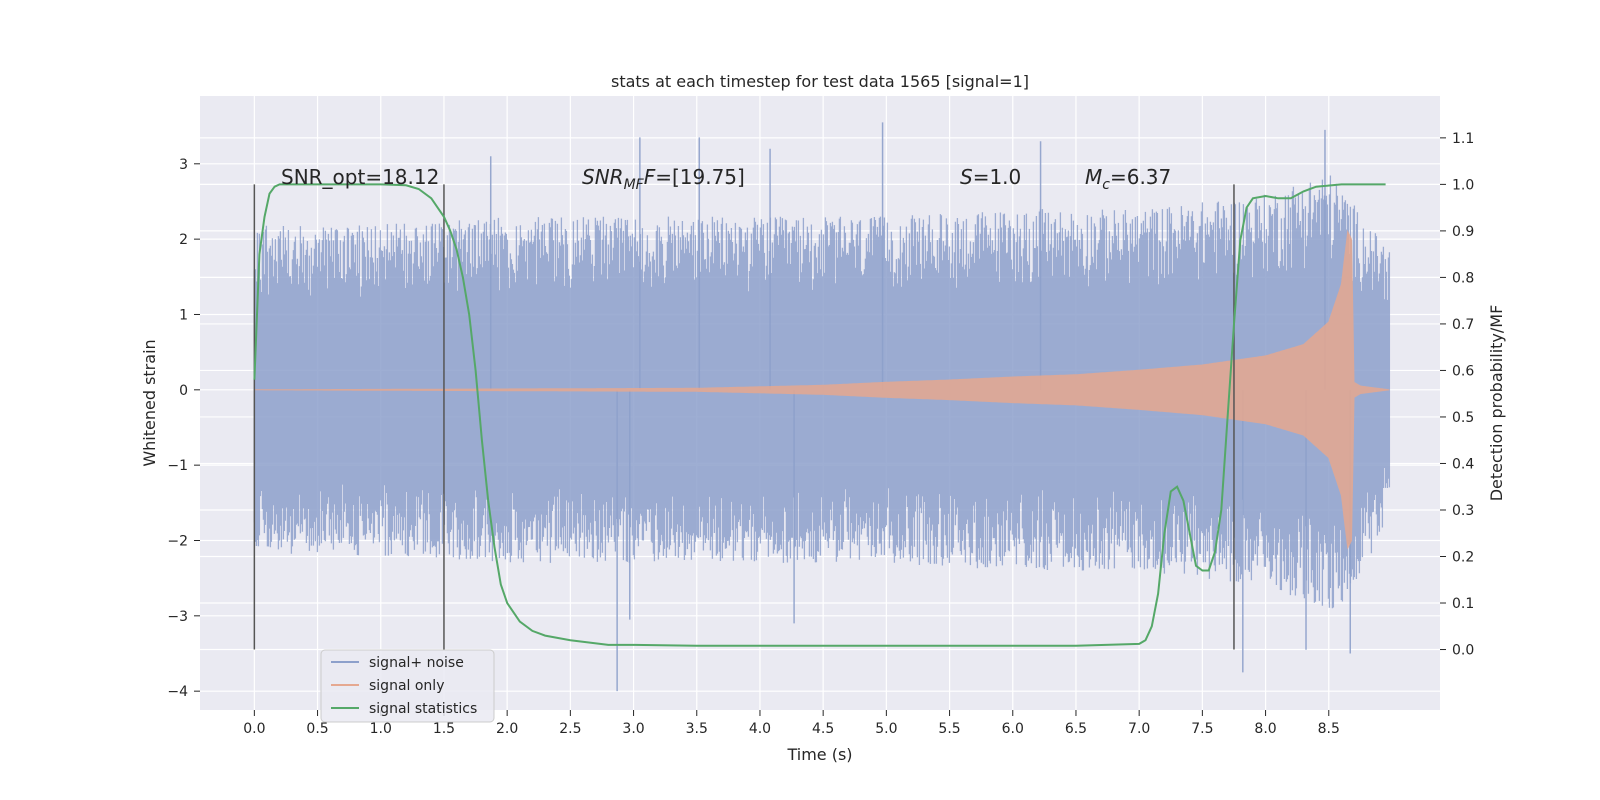 This screenshot has width=1600, height=800. What do you see at coordinates (416, 663) in the screenshot?
I see `legend-label-signal-plus-noise: signal+ noise` at bounding box center [416, 663].